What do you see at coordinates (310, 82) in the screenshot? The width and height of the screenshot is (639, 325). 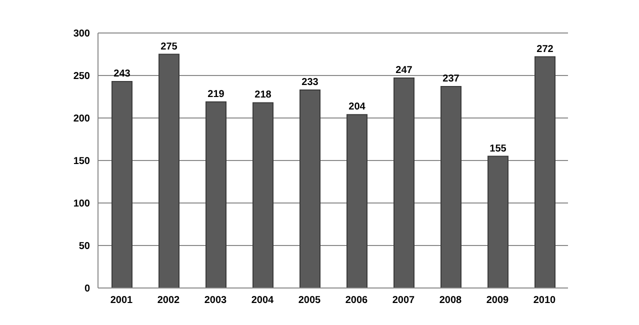 I see `data-label: 233` at bounding box center [310, 82].